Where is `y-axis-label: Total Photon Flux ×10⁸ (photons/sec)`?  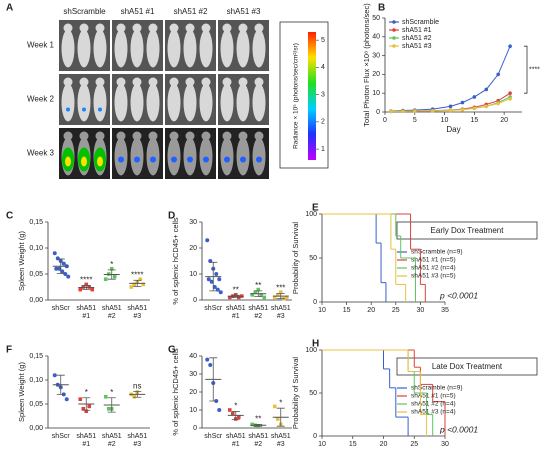 y-axis-label: Total Photon Flux ×10⁸ (photons/sec) is located at coordinates (366, 65).